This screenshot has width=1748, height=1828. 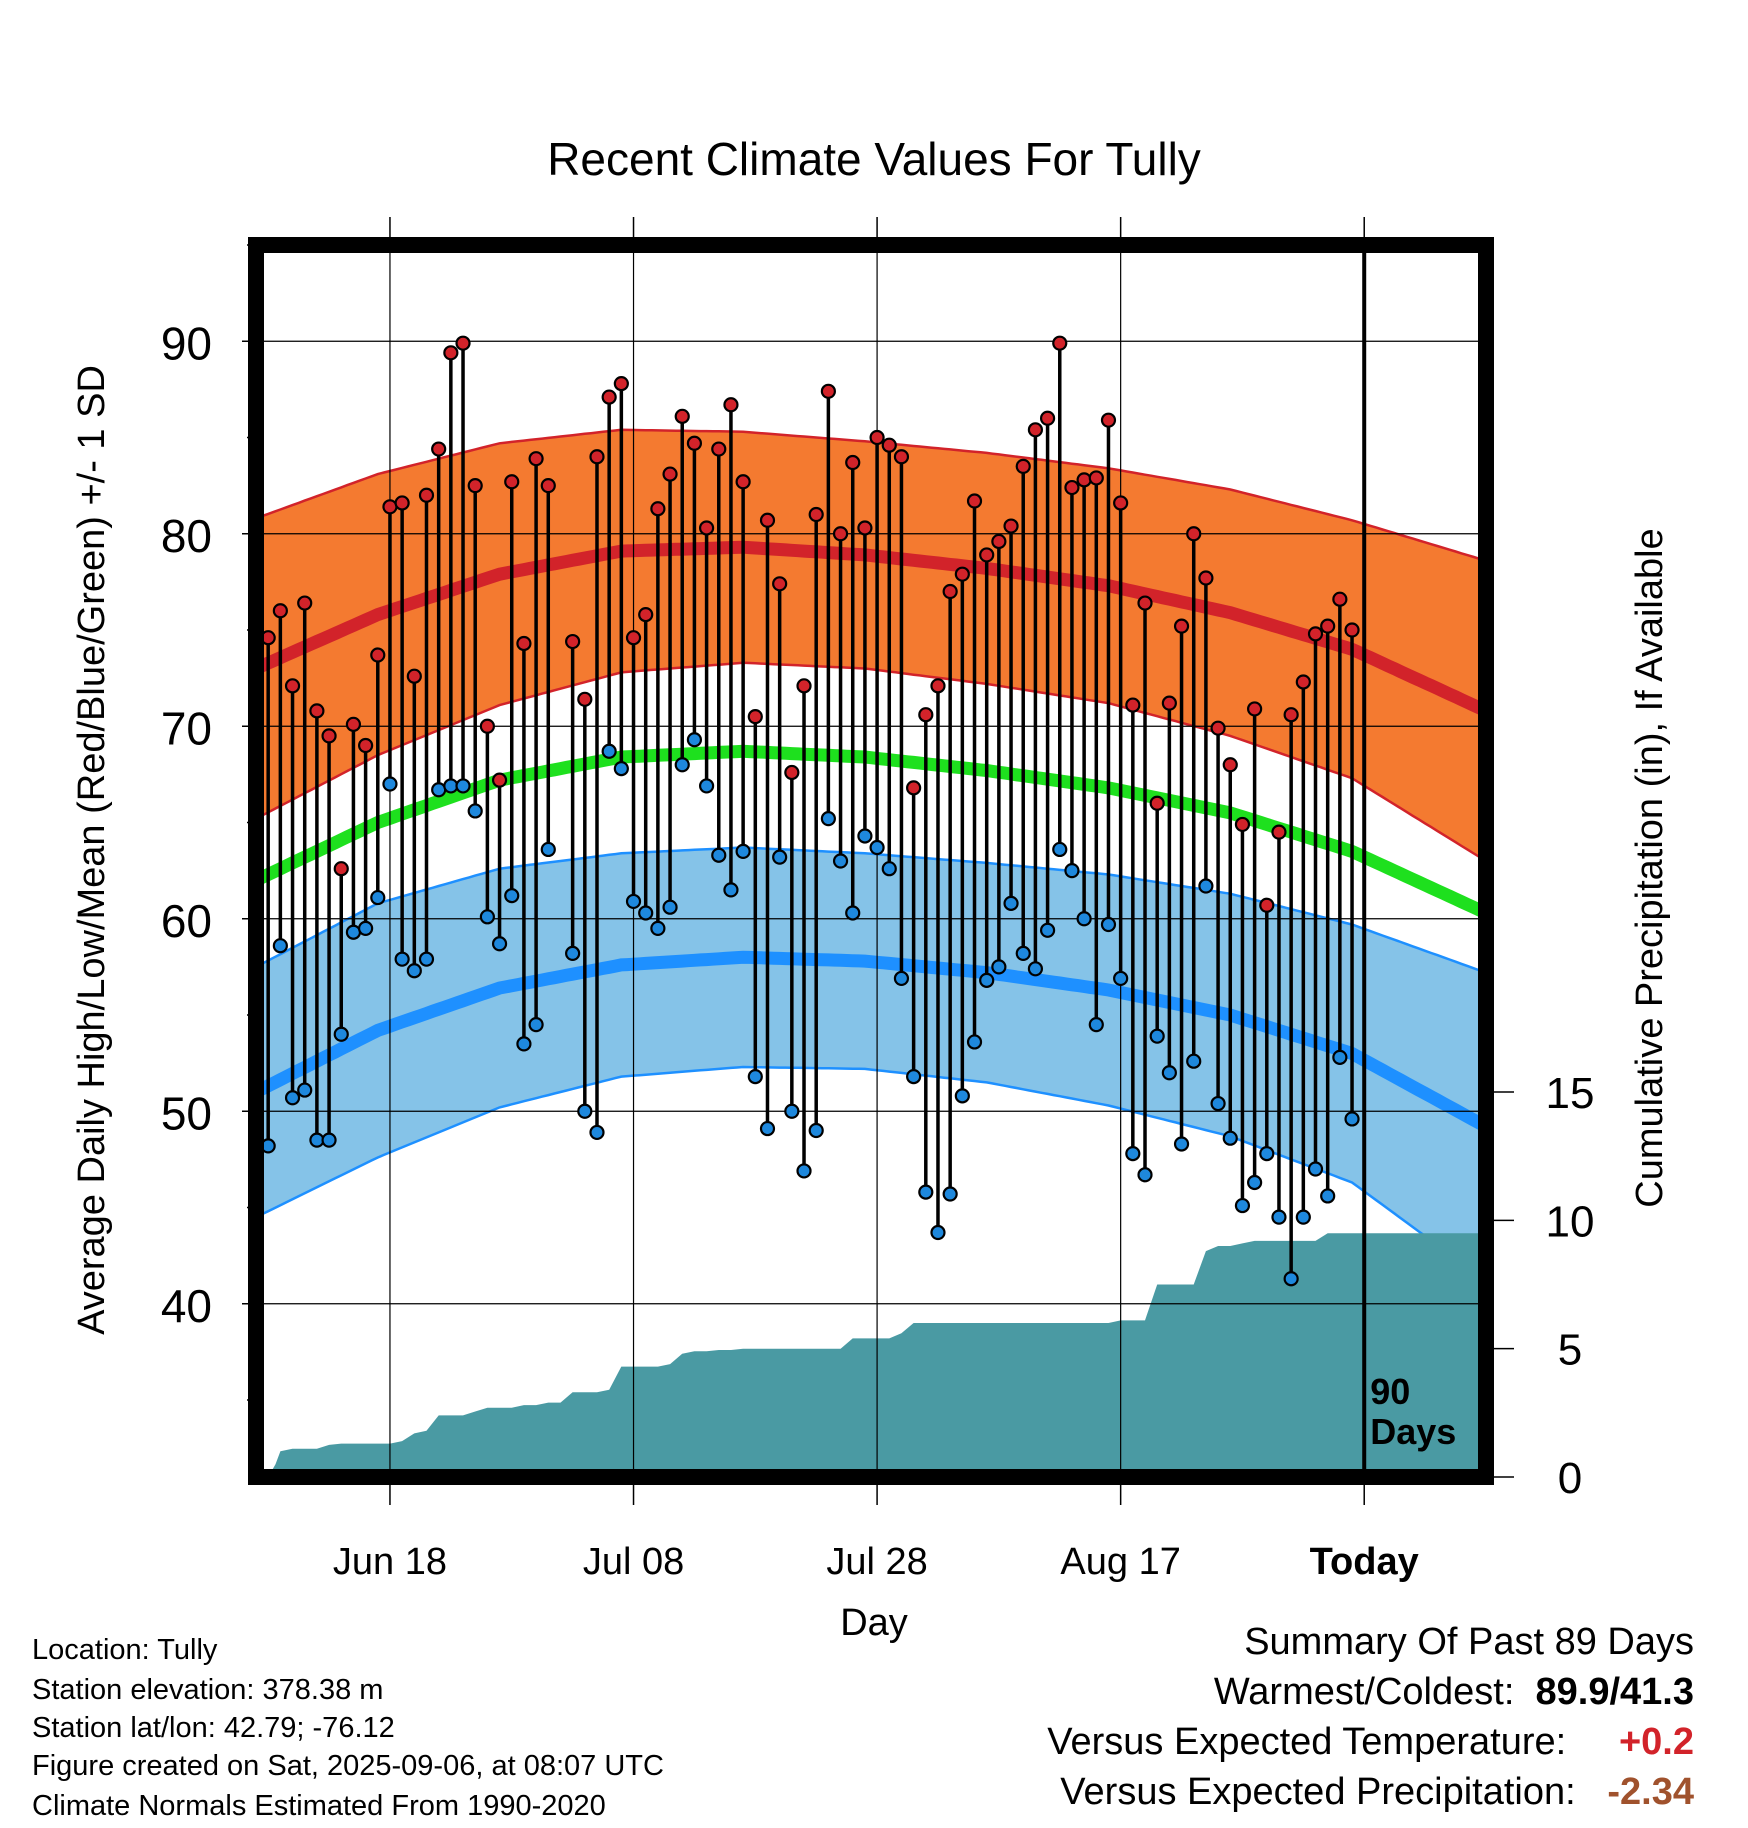 What do you see at coordinates (1307, 1742) in the screenshot?
I see `temp-anomaly-label: Versus Expected Temperature:` at bounding box center [1307, 1742].